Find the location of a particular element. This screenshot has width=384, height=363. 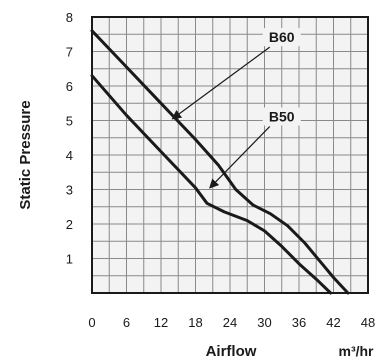

x-tick-label: 18 is located at coordinates (195, 322).